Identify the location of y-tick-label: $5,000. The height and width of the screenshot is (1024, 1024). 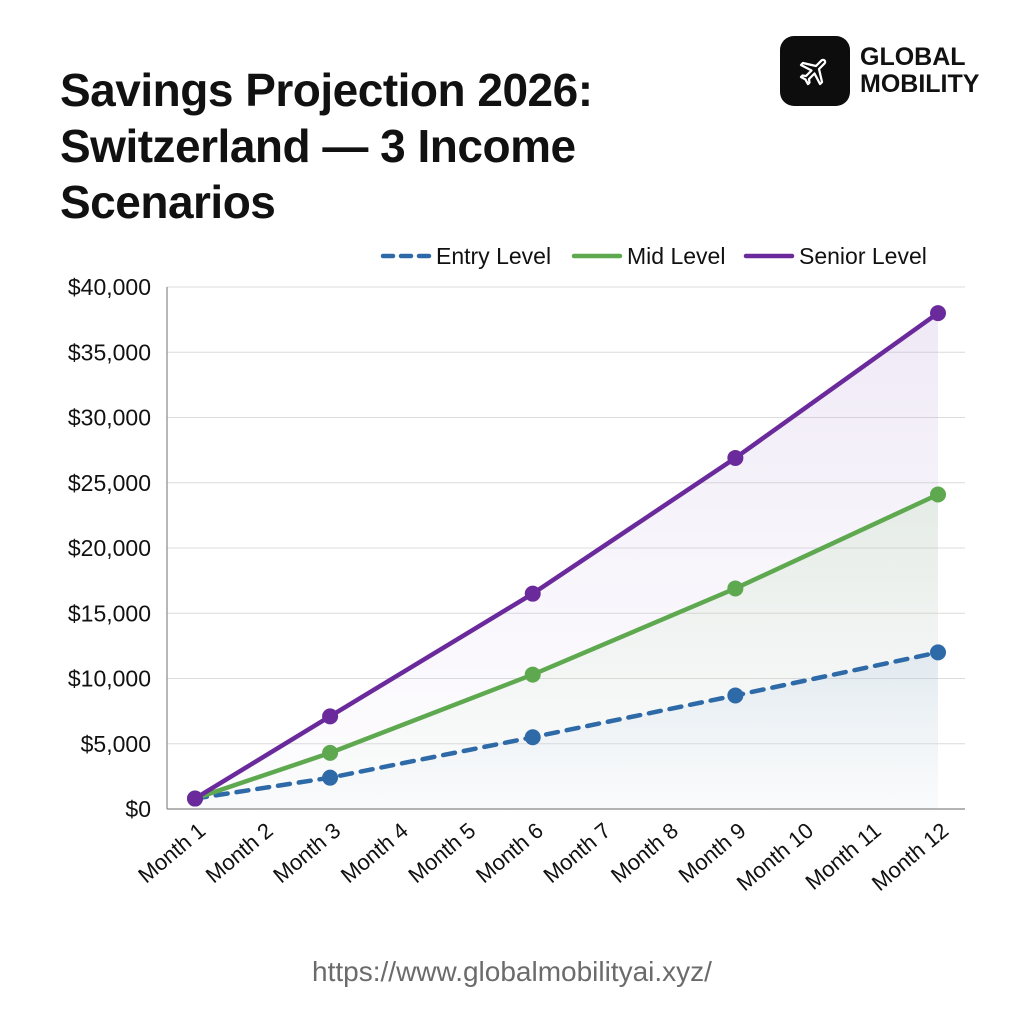
(116, 744).